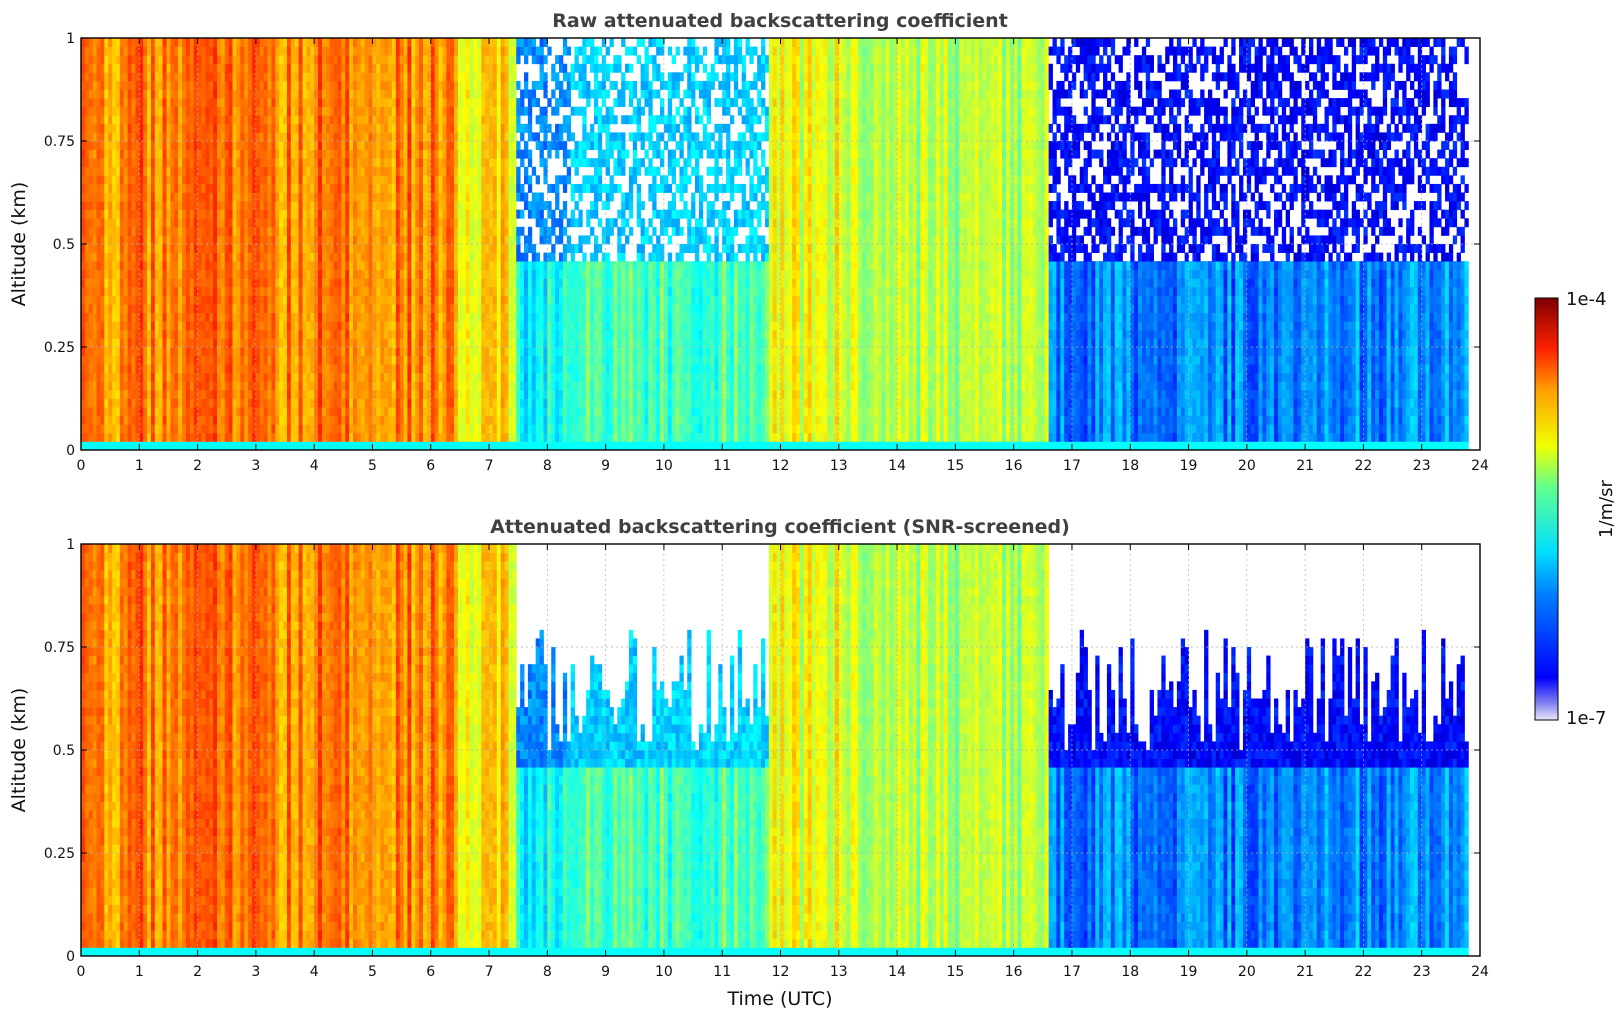 The height and width of the screenshot is (1020, 1621). Describe the element at coordinates (779, 999) in the screenshot. I see `x-axis-label: Time (UTC)` at that location.